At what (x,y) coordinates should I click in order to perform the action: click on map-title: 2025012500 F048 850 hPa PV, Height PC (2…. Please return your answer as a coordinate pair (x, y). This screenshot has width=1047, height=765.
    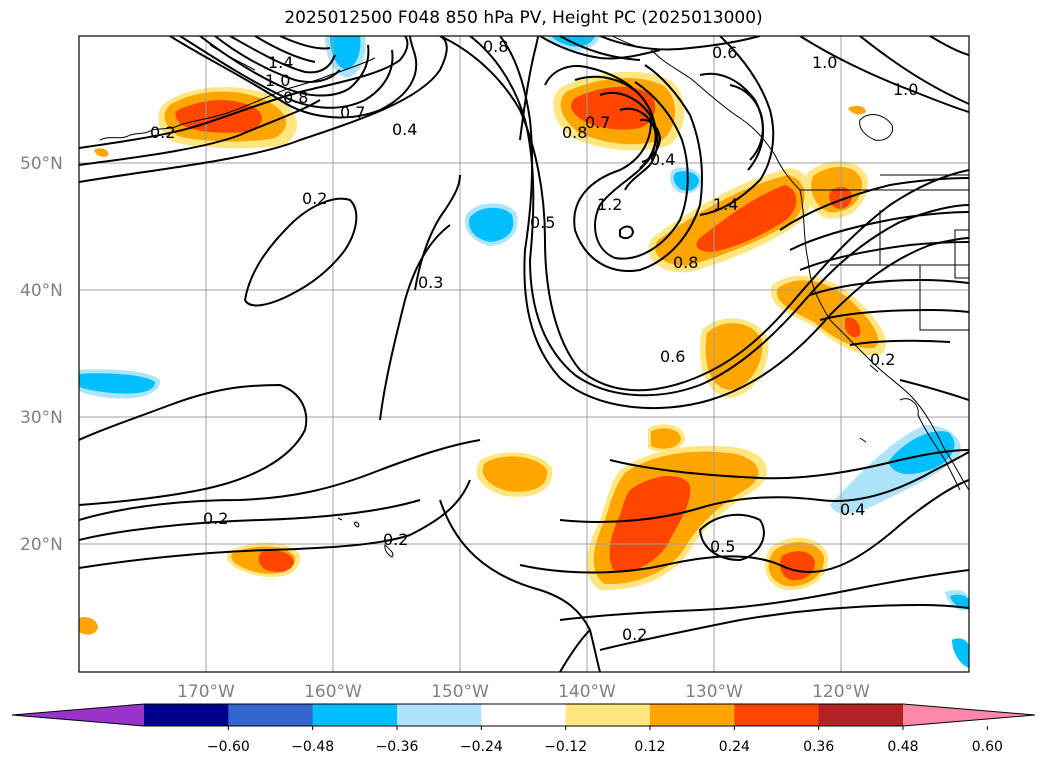
    Looking at the image, I should click on (523, 18).